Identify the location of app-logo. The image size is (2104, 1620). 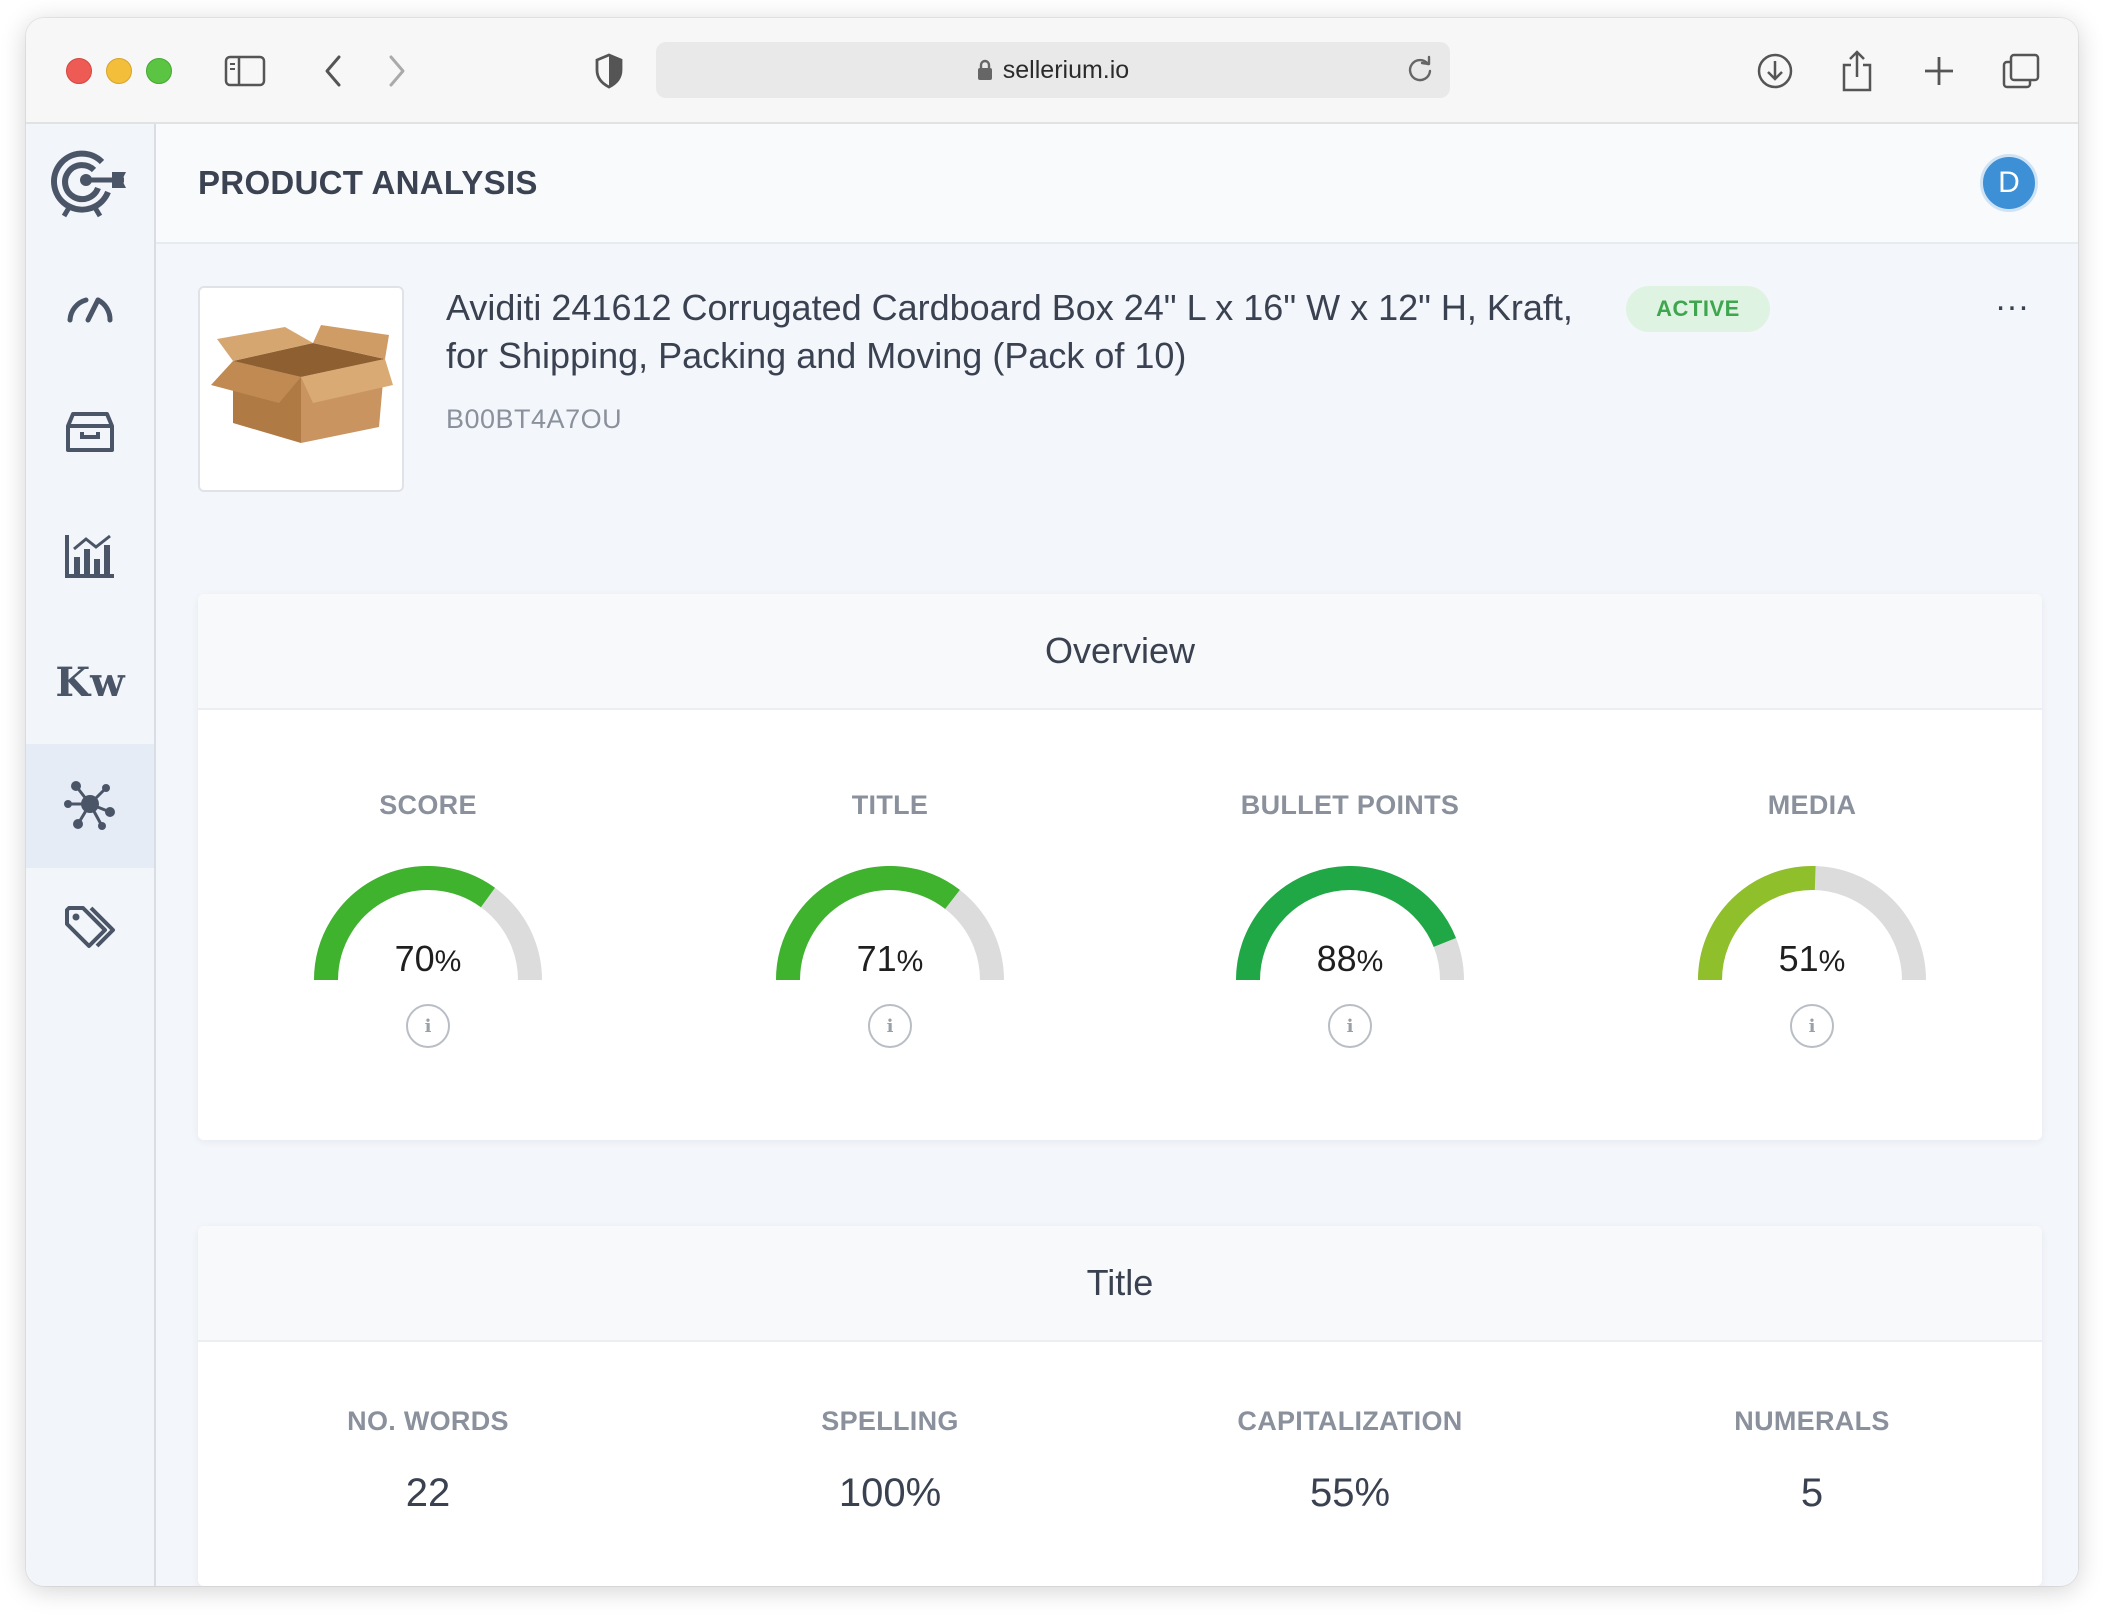
(90, 186).